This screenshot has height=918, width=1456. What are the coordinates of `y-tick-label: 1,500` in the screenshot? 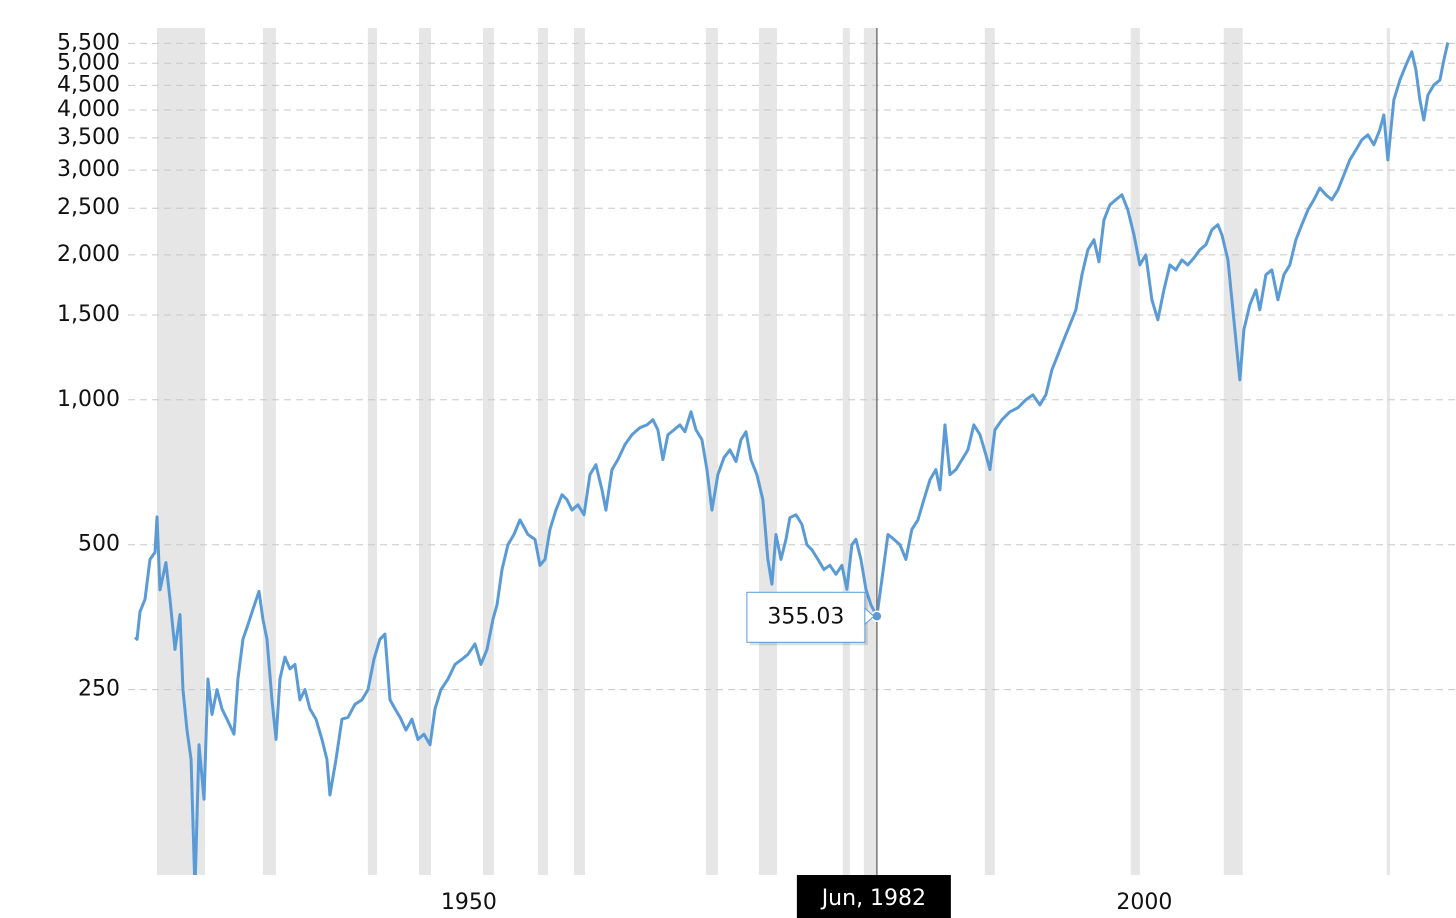 It's located at (88, 314).